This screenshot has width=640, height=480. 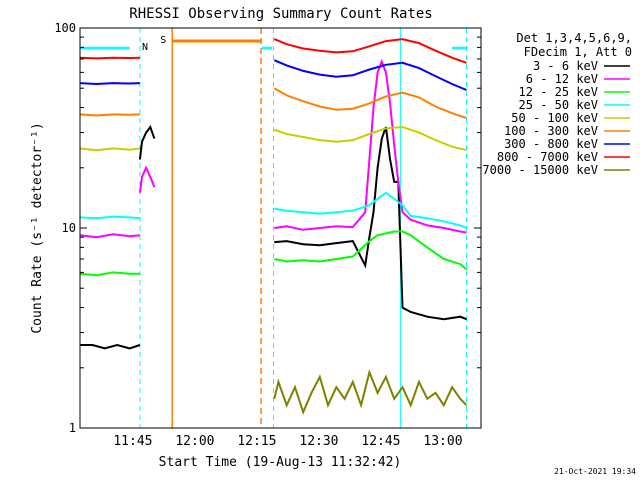 I want to click on x-tick-label: 13:00, so click(x=442, y=441).